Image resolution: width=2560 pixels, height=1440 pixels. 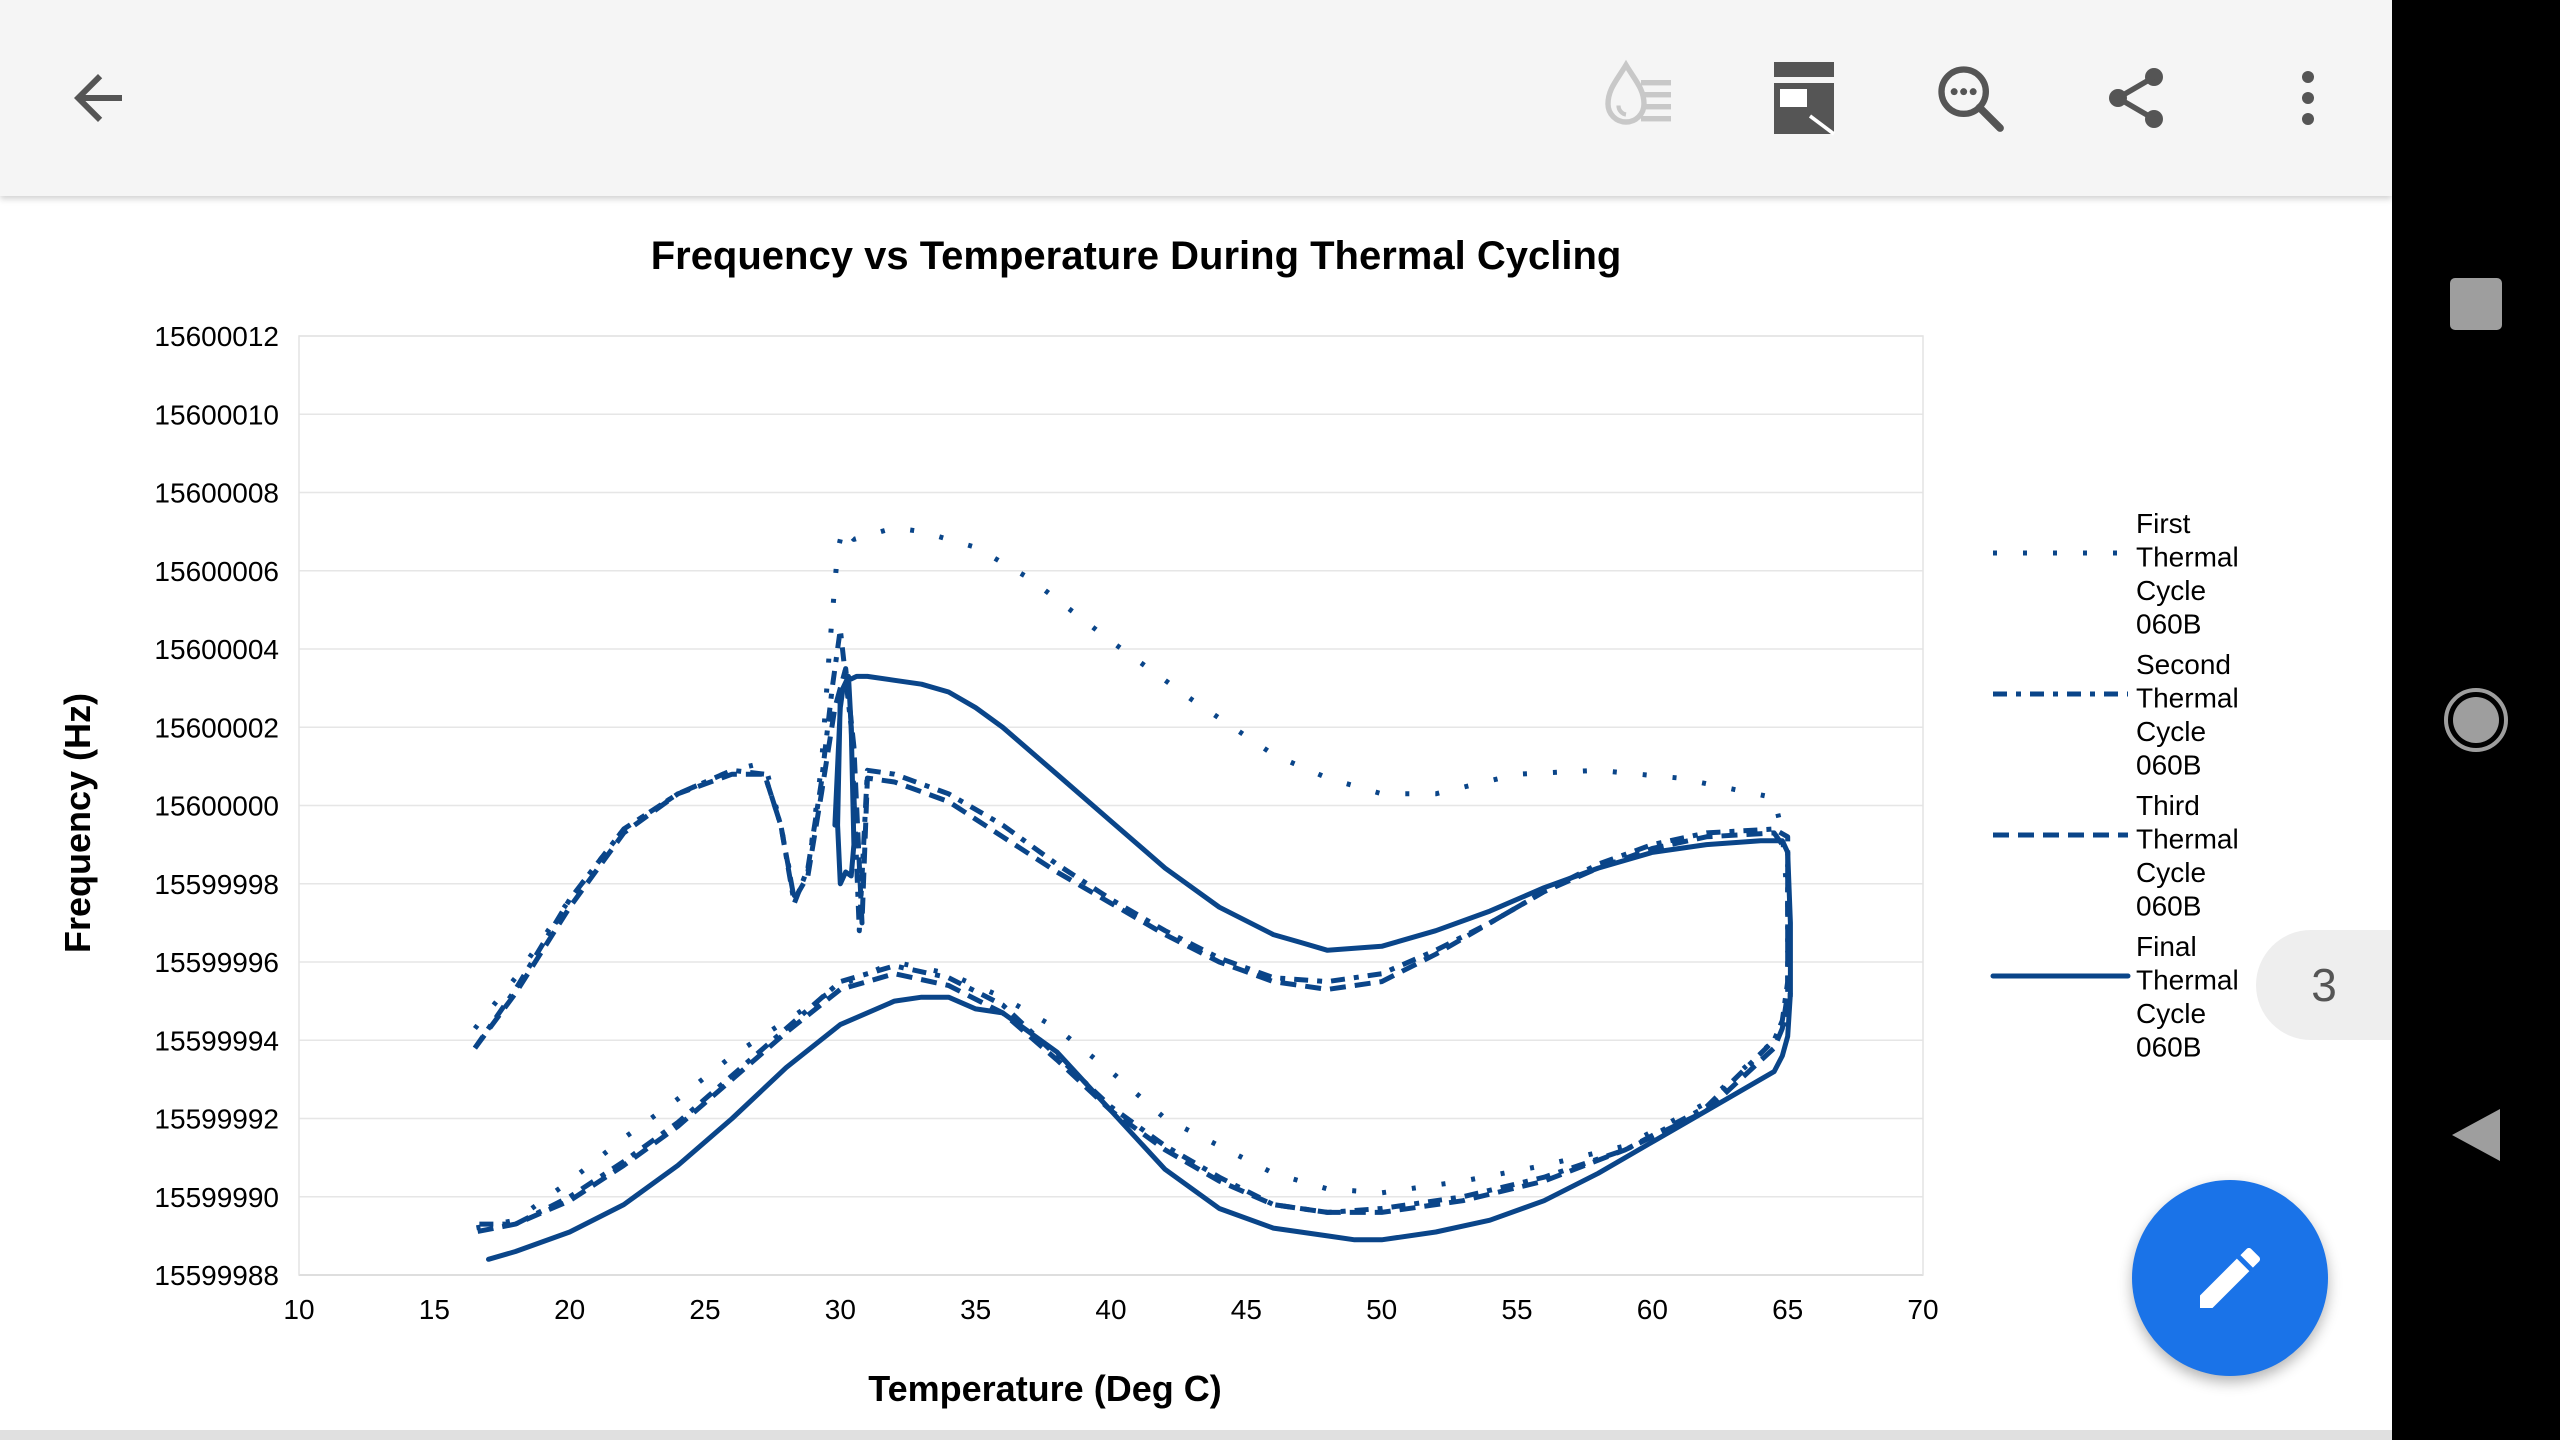 What do you see at coordinates (1652, 1309) in the screenshot?
I see `x-tick-label: 60` at bounding box center [1652, 1309].